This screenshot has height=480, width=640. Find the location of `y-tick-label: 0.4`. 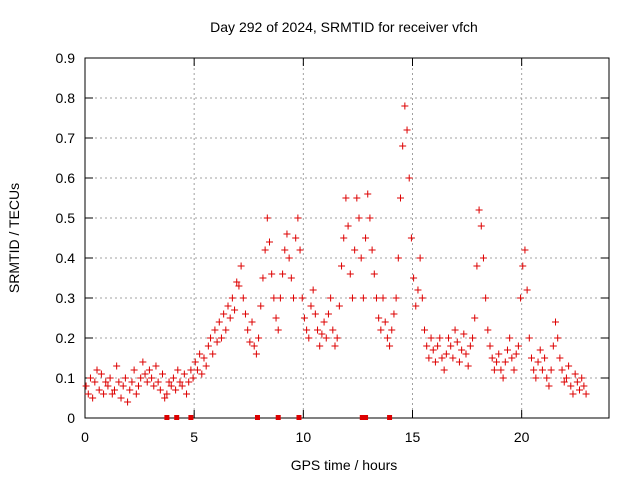

y-tick-label: 0.4 is located at coordinates (66, 258).